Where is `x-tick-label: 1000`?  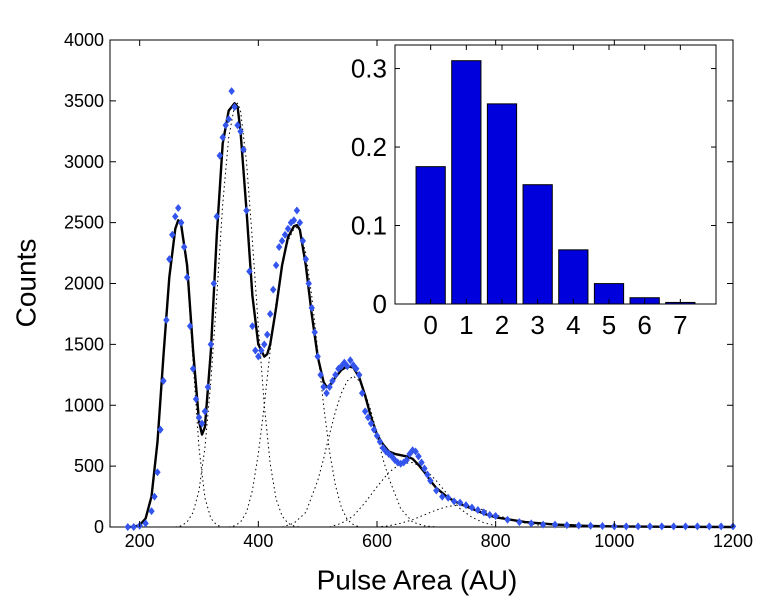
x-tick-label: 1000 is located at coordinates (614, 541).